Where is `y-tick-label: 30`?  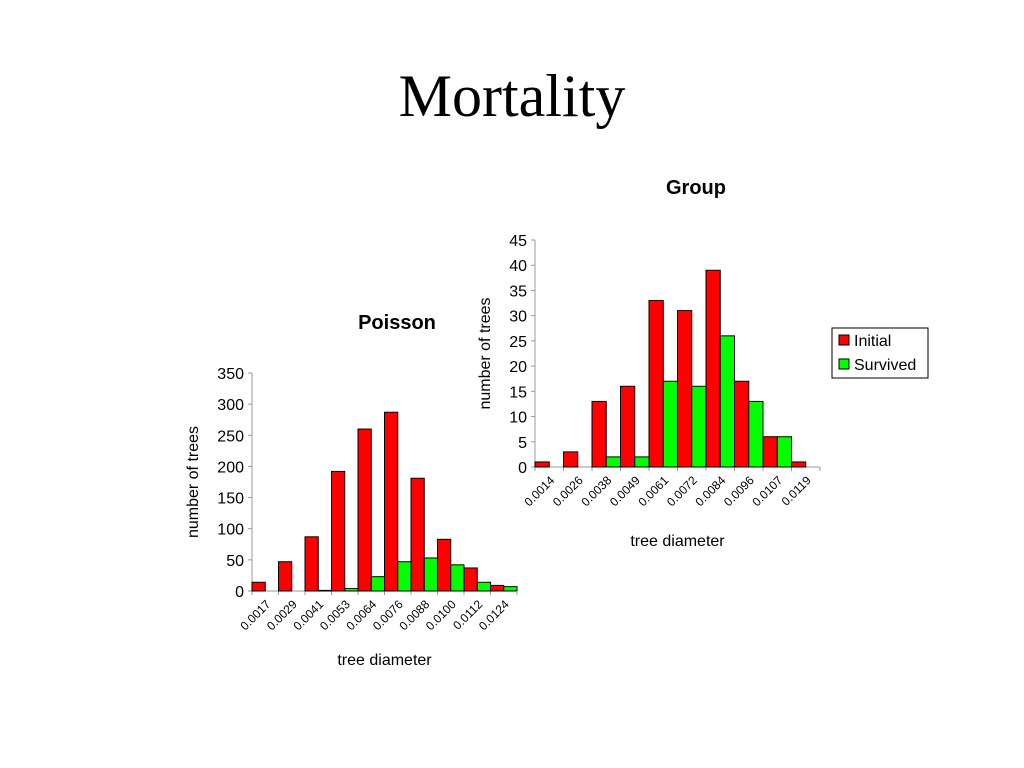
y-tick-label: 30 is located at coordinates (518, 317).